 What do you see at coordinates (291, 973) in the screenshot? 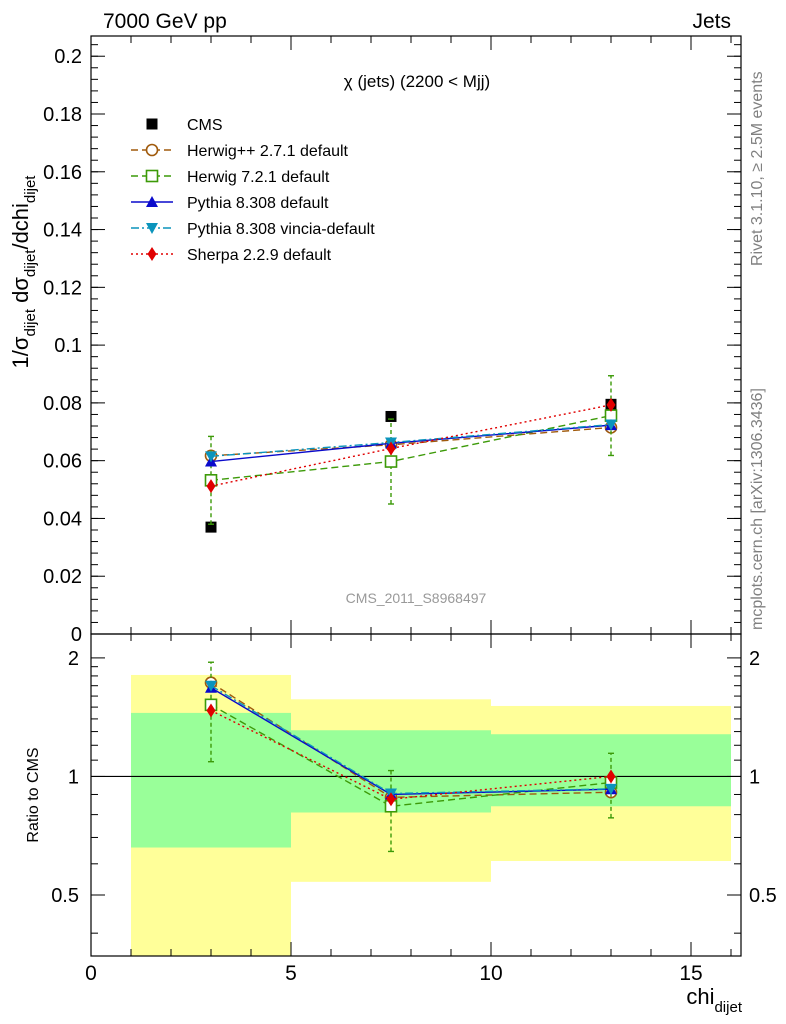
I see `x-tick-label: 5` at bounding box center [291, 973].